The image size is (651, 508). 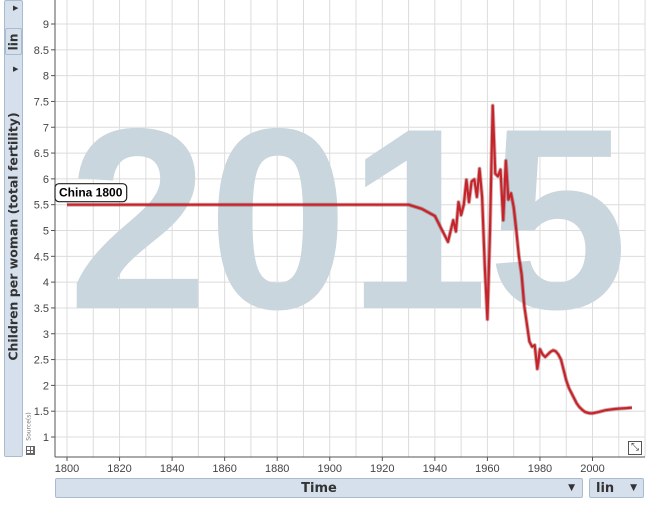 What do you see at coordinates (13, 228) in the screenshot?
I see `y-axis-selector-strip: ▶ ▶` at bounding box center [13, 228].